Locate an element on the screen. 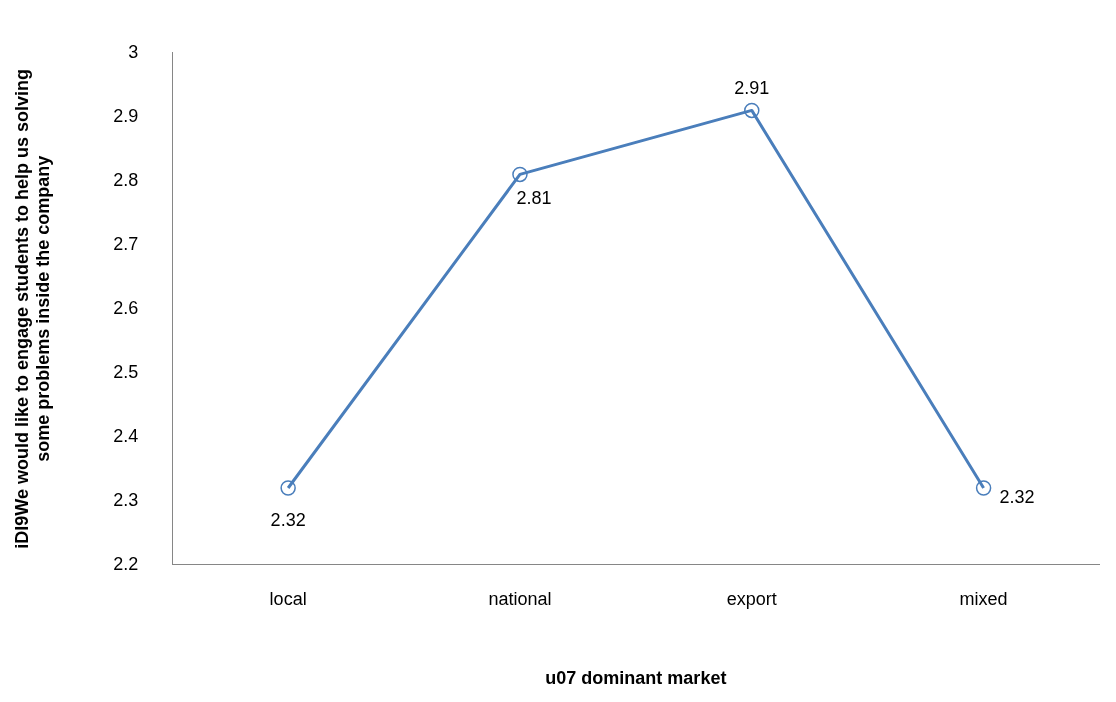 The image size is (1116, 702). x-tick-label: mixed is located at coordinates (983, 598).